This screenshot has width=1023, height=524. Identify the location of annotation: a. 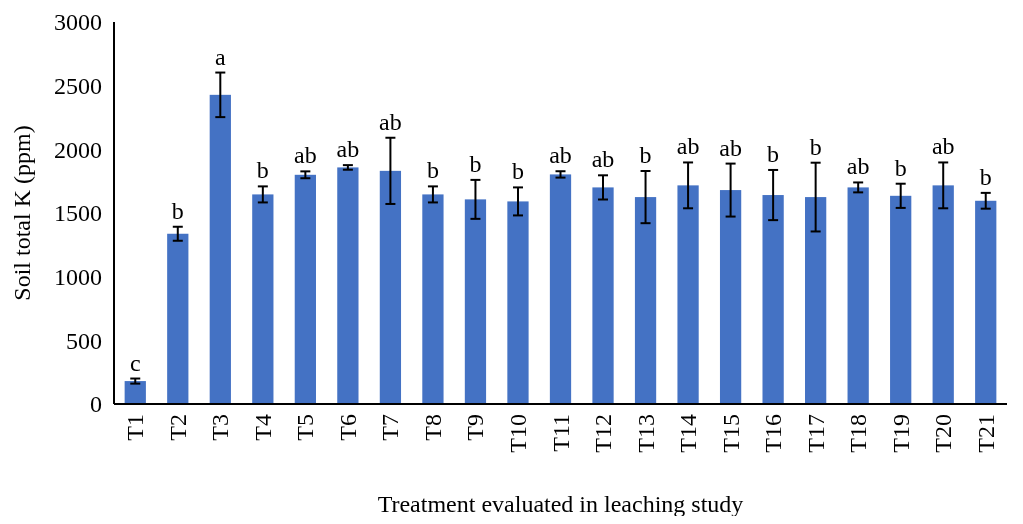
(220, 56).